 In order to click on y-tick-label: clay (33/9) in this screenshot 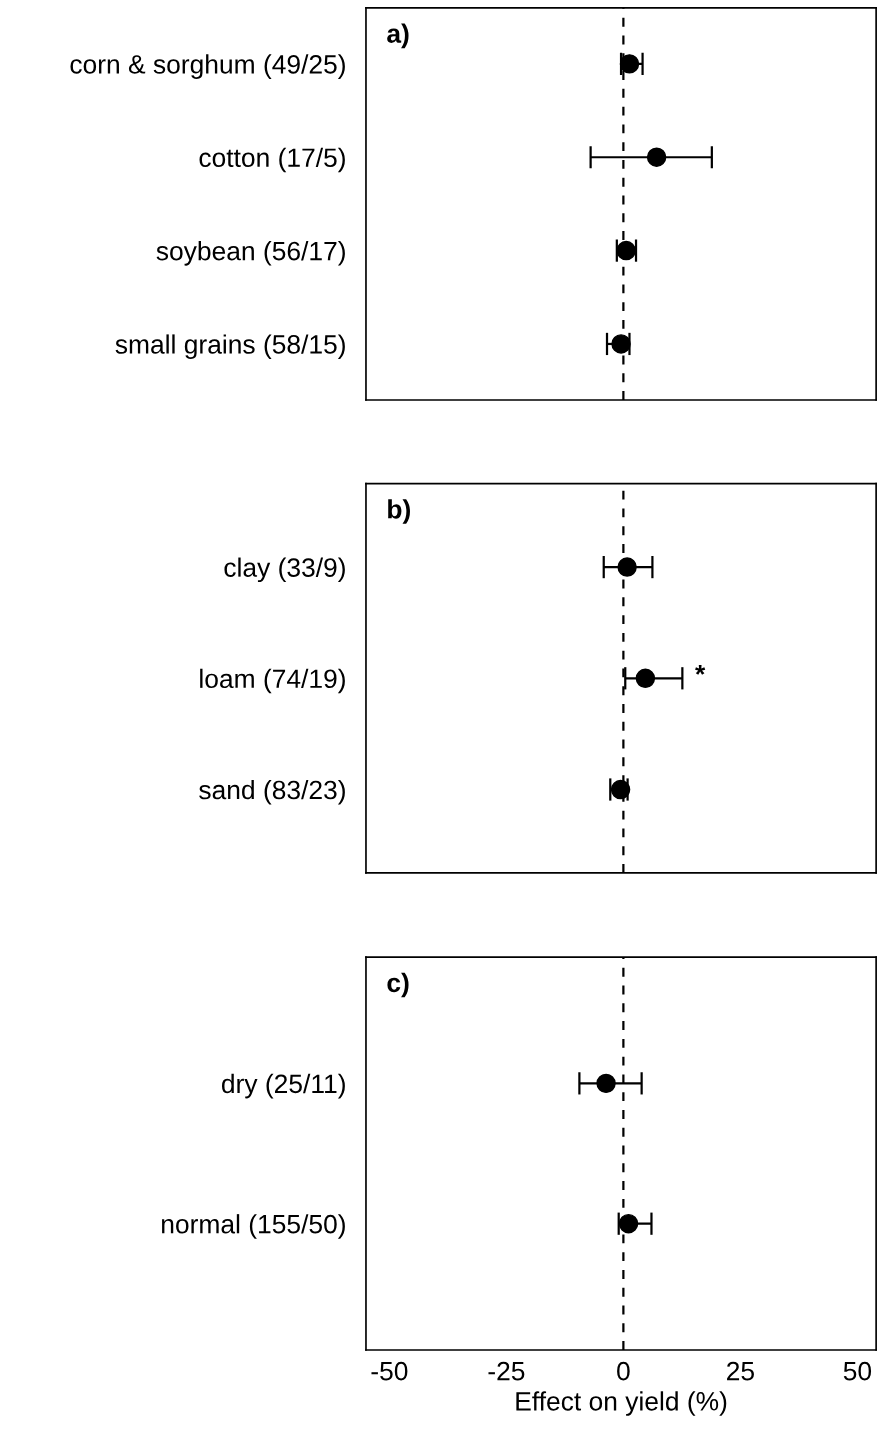, I will do `click(284, 570)`.